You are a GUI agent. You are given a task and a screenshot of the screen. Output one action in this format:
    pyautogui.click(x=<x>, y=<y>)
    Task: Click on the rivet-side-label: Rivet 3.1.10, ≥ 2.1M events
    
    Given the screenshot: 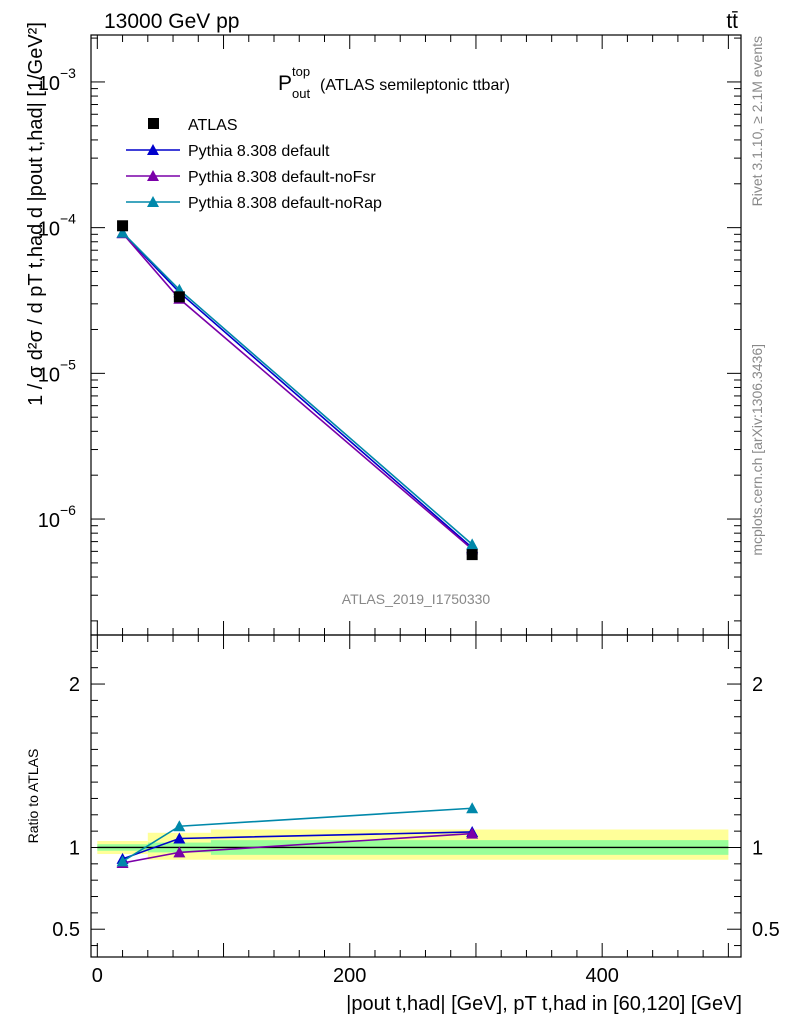 What is the action you would take?
    pyautogui.click(x=757, y=121)
    